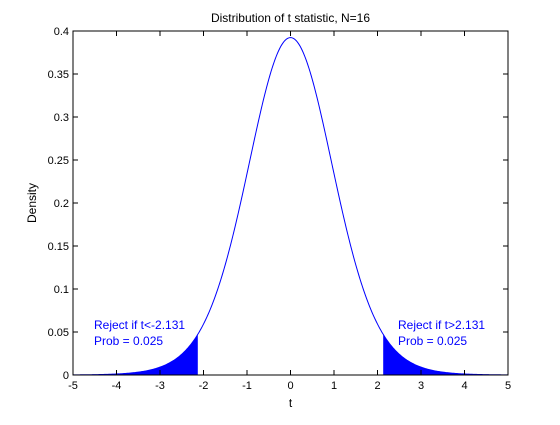  What do you see at coordinates (58, 161) in the screenshot?
I see `y-tick-label: 0.25` at bounding box center [58, 161].